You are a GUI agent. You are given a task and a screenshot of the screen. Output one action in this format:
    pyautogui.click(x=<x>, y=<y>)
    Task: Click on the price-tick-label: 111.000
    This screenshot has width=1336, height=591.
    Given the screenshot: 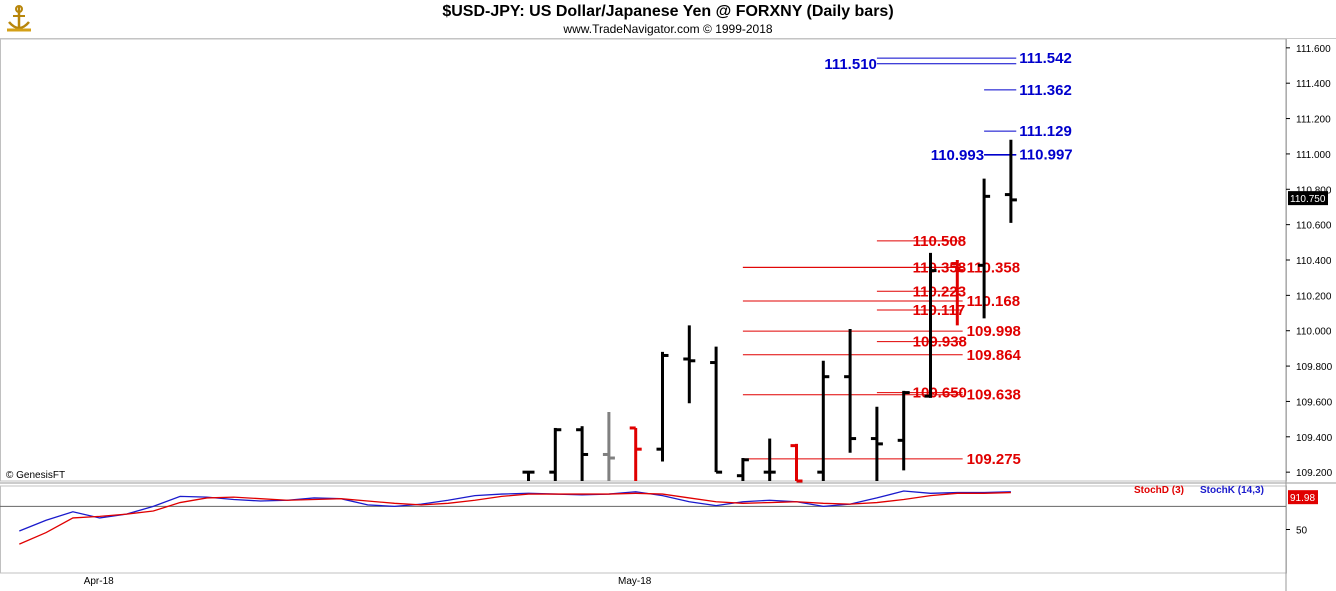 What is the action you would take?
    pyautogui.click(x=1313, y=155)
    